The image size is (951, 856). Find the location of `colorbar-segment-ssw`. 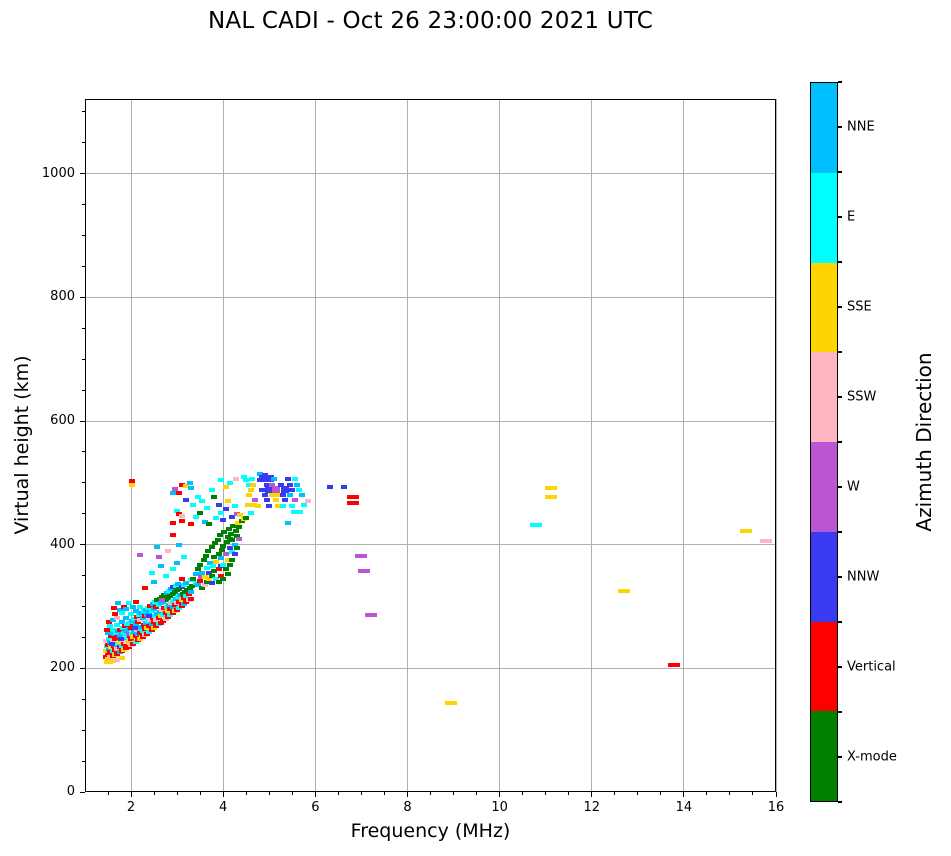

colorbar-segment-ssw is located at coordinates (824, 397).